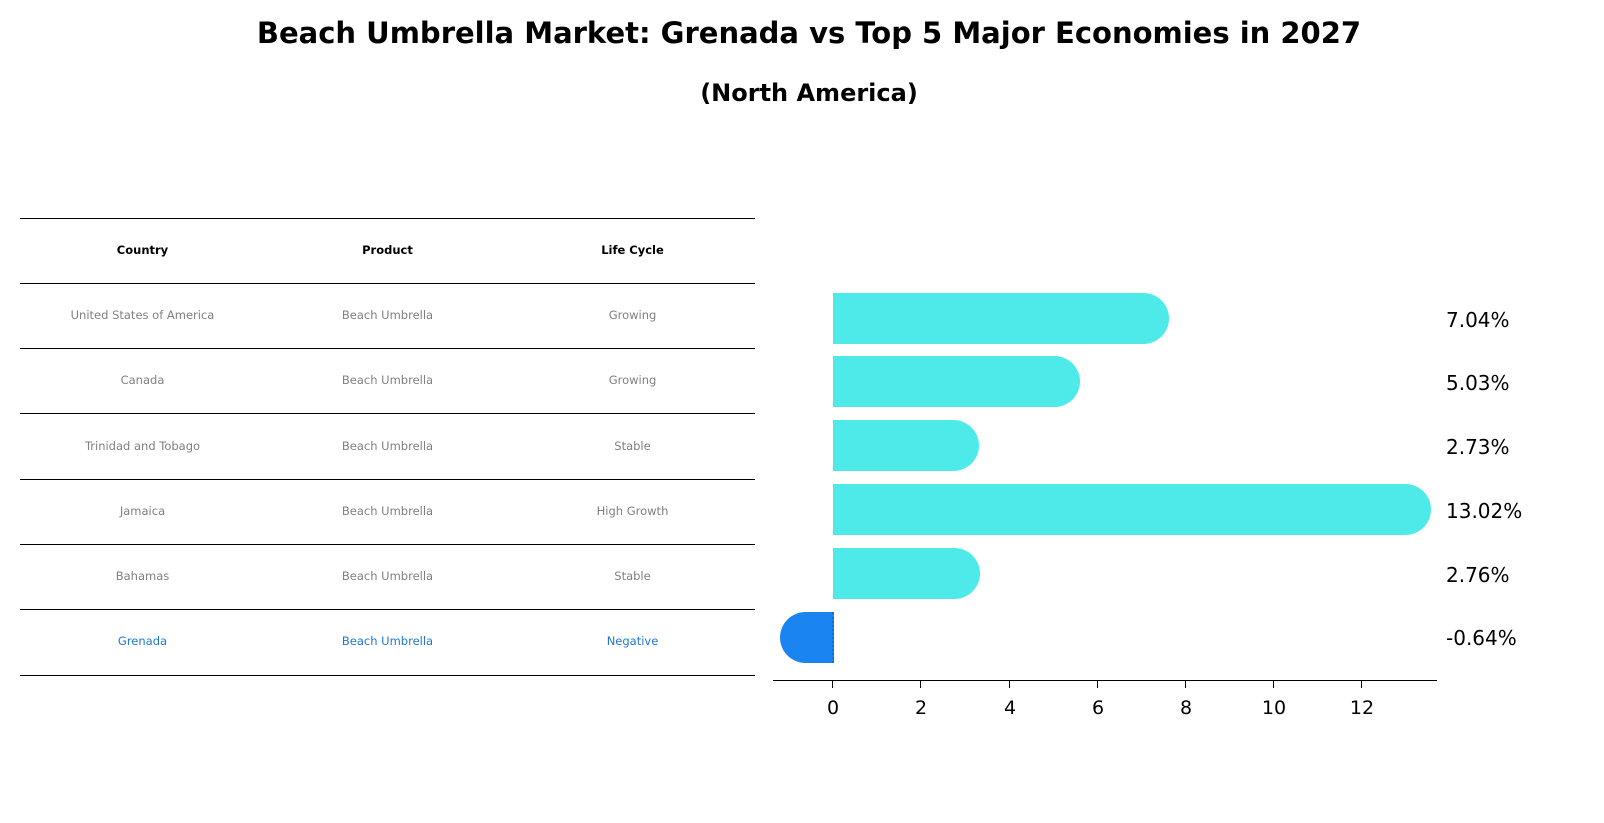 The width and height of the screenshot is (1604, 823). I want to click on bar-trinidad-and-tobago, so click(906, 445).